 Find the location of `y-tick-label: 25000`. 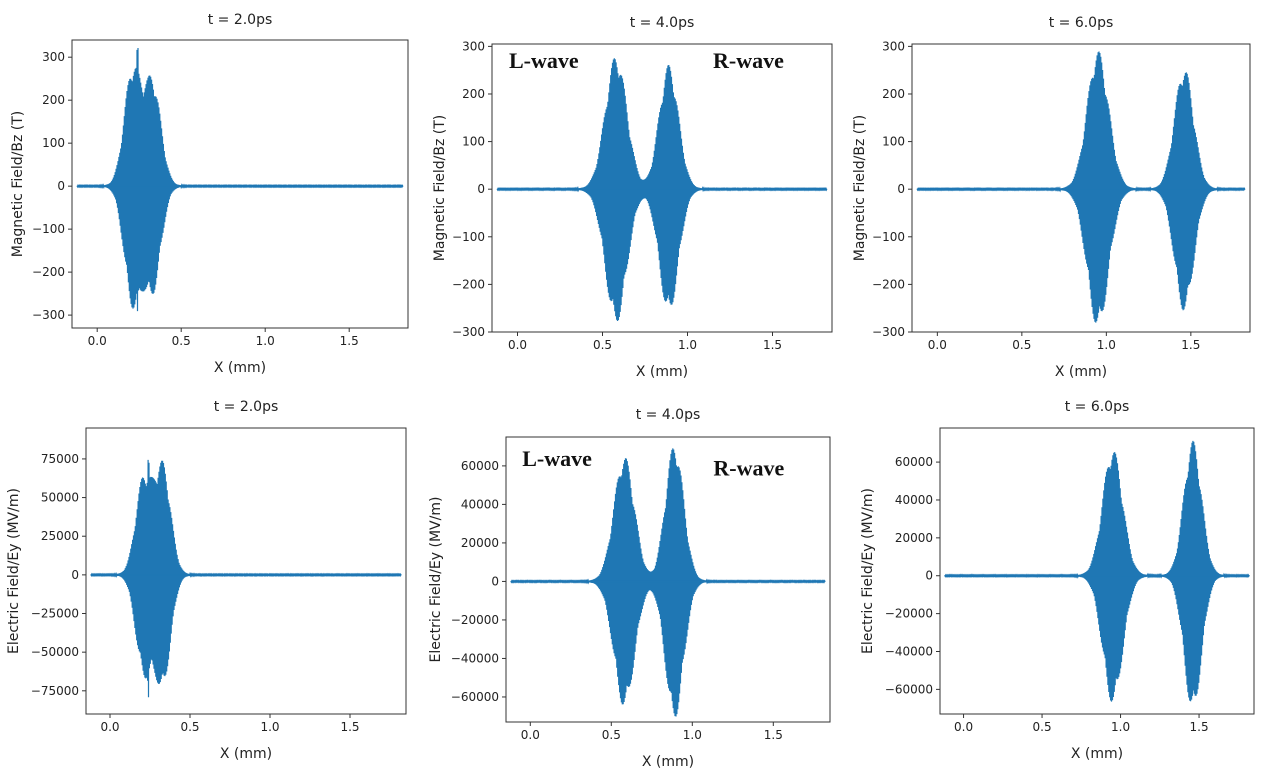

y-tick-label: 25000 is located at coordinates (60, 536).